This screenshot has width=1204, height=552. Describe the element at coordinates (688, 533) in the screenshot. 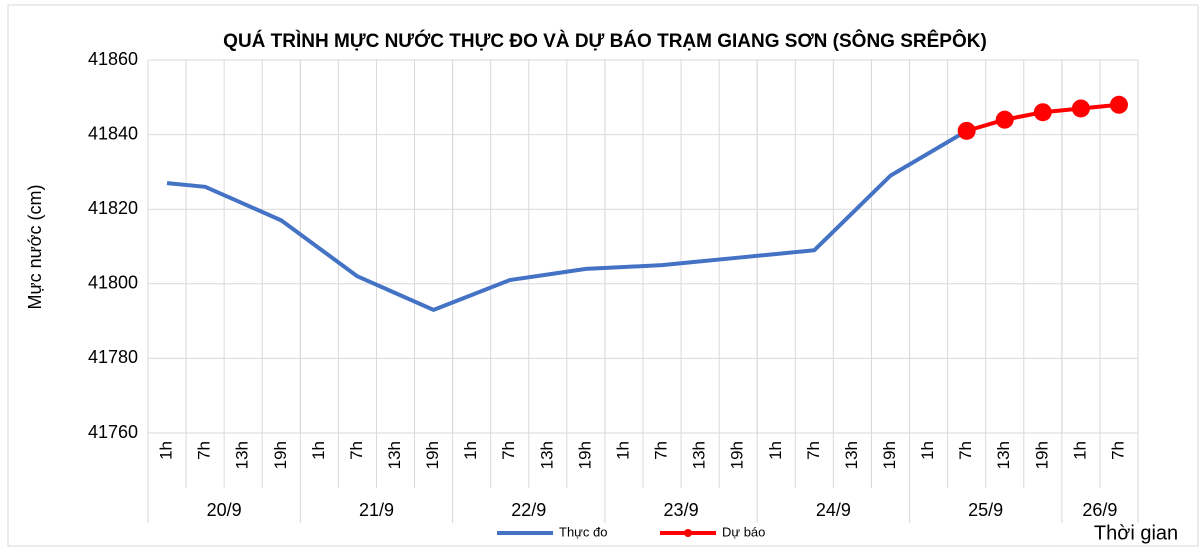

I see `legend-marker` at that location.